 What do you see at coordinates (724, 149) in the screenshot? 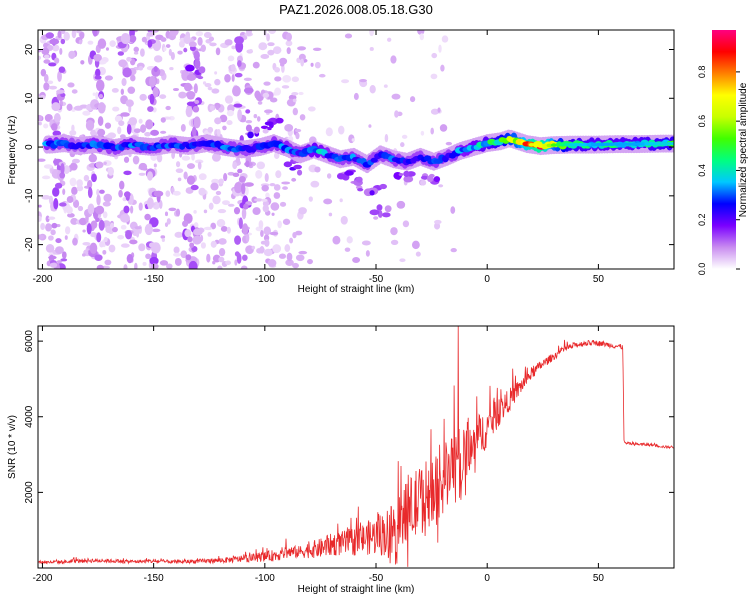
I see `colorbar-strip` at bounding box center [724, 149].